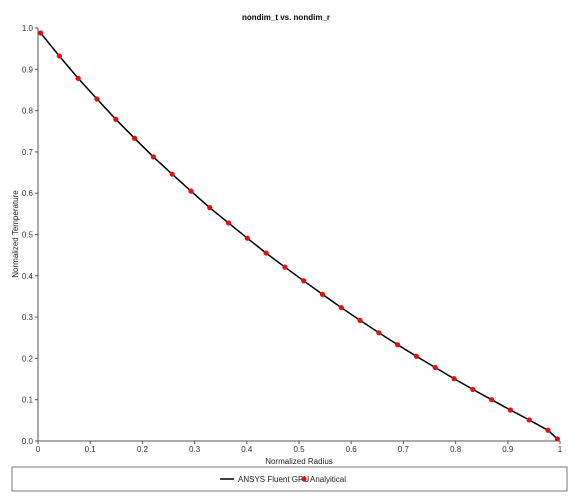  What do you see at coordinates (456, 449) in the screenshot?
I see `x-tick-label: 0.8` at bounding box center [456, 449].